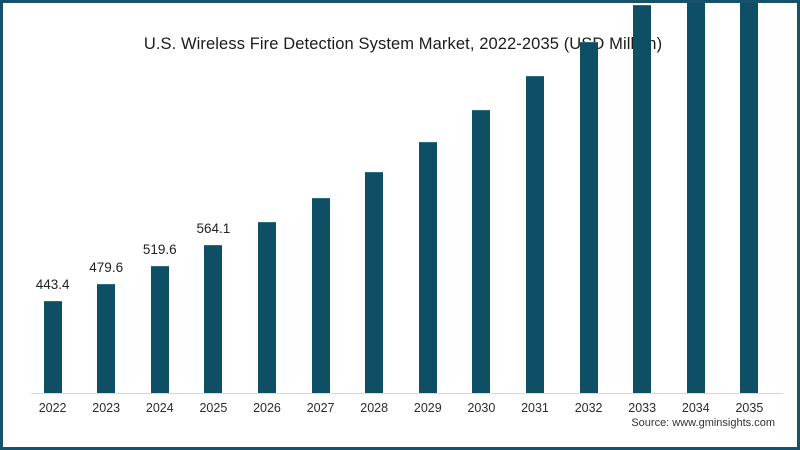 This screenshot has width=800, height=450. I want to click on bar-group: 2034, so click(696, 225).